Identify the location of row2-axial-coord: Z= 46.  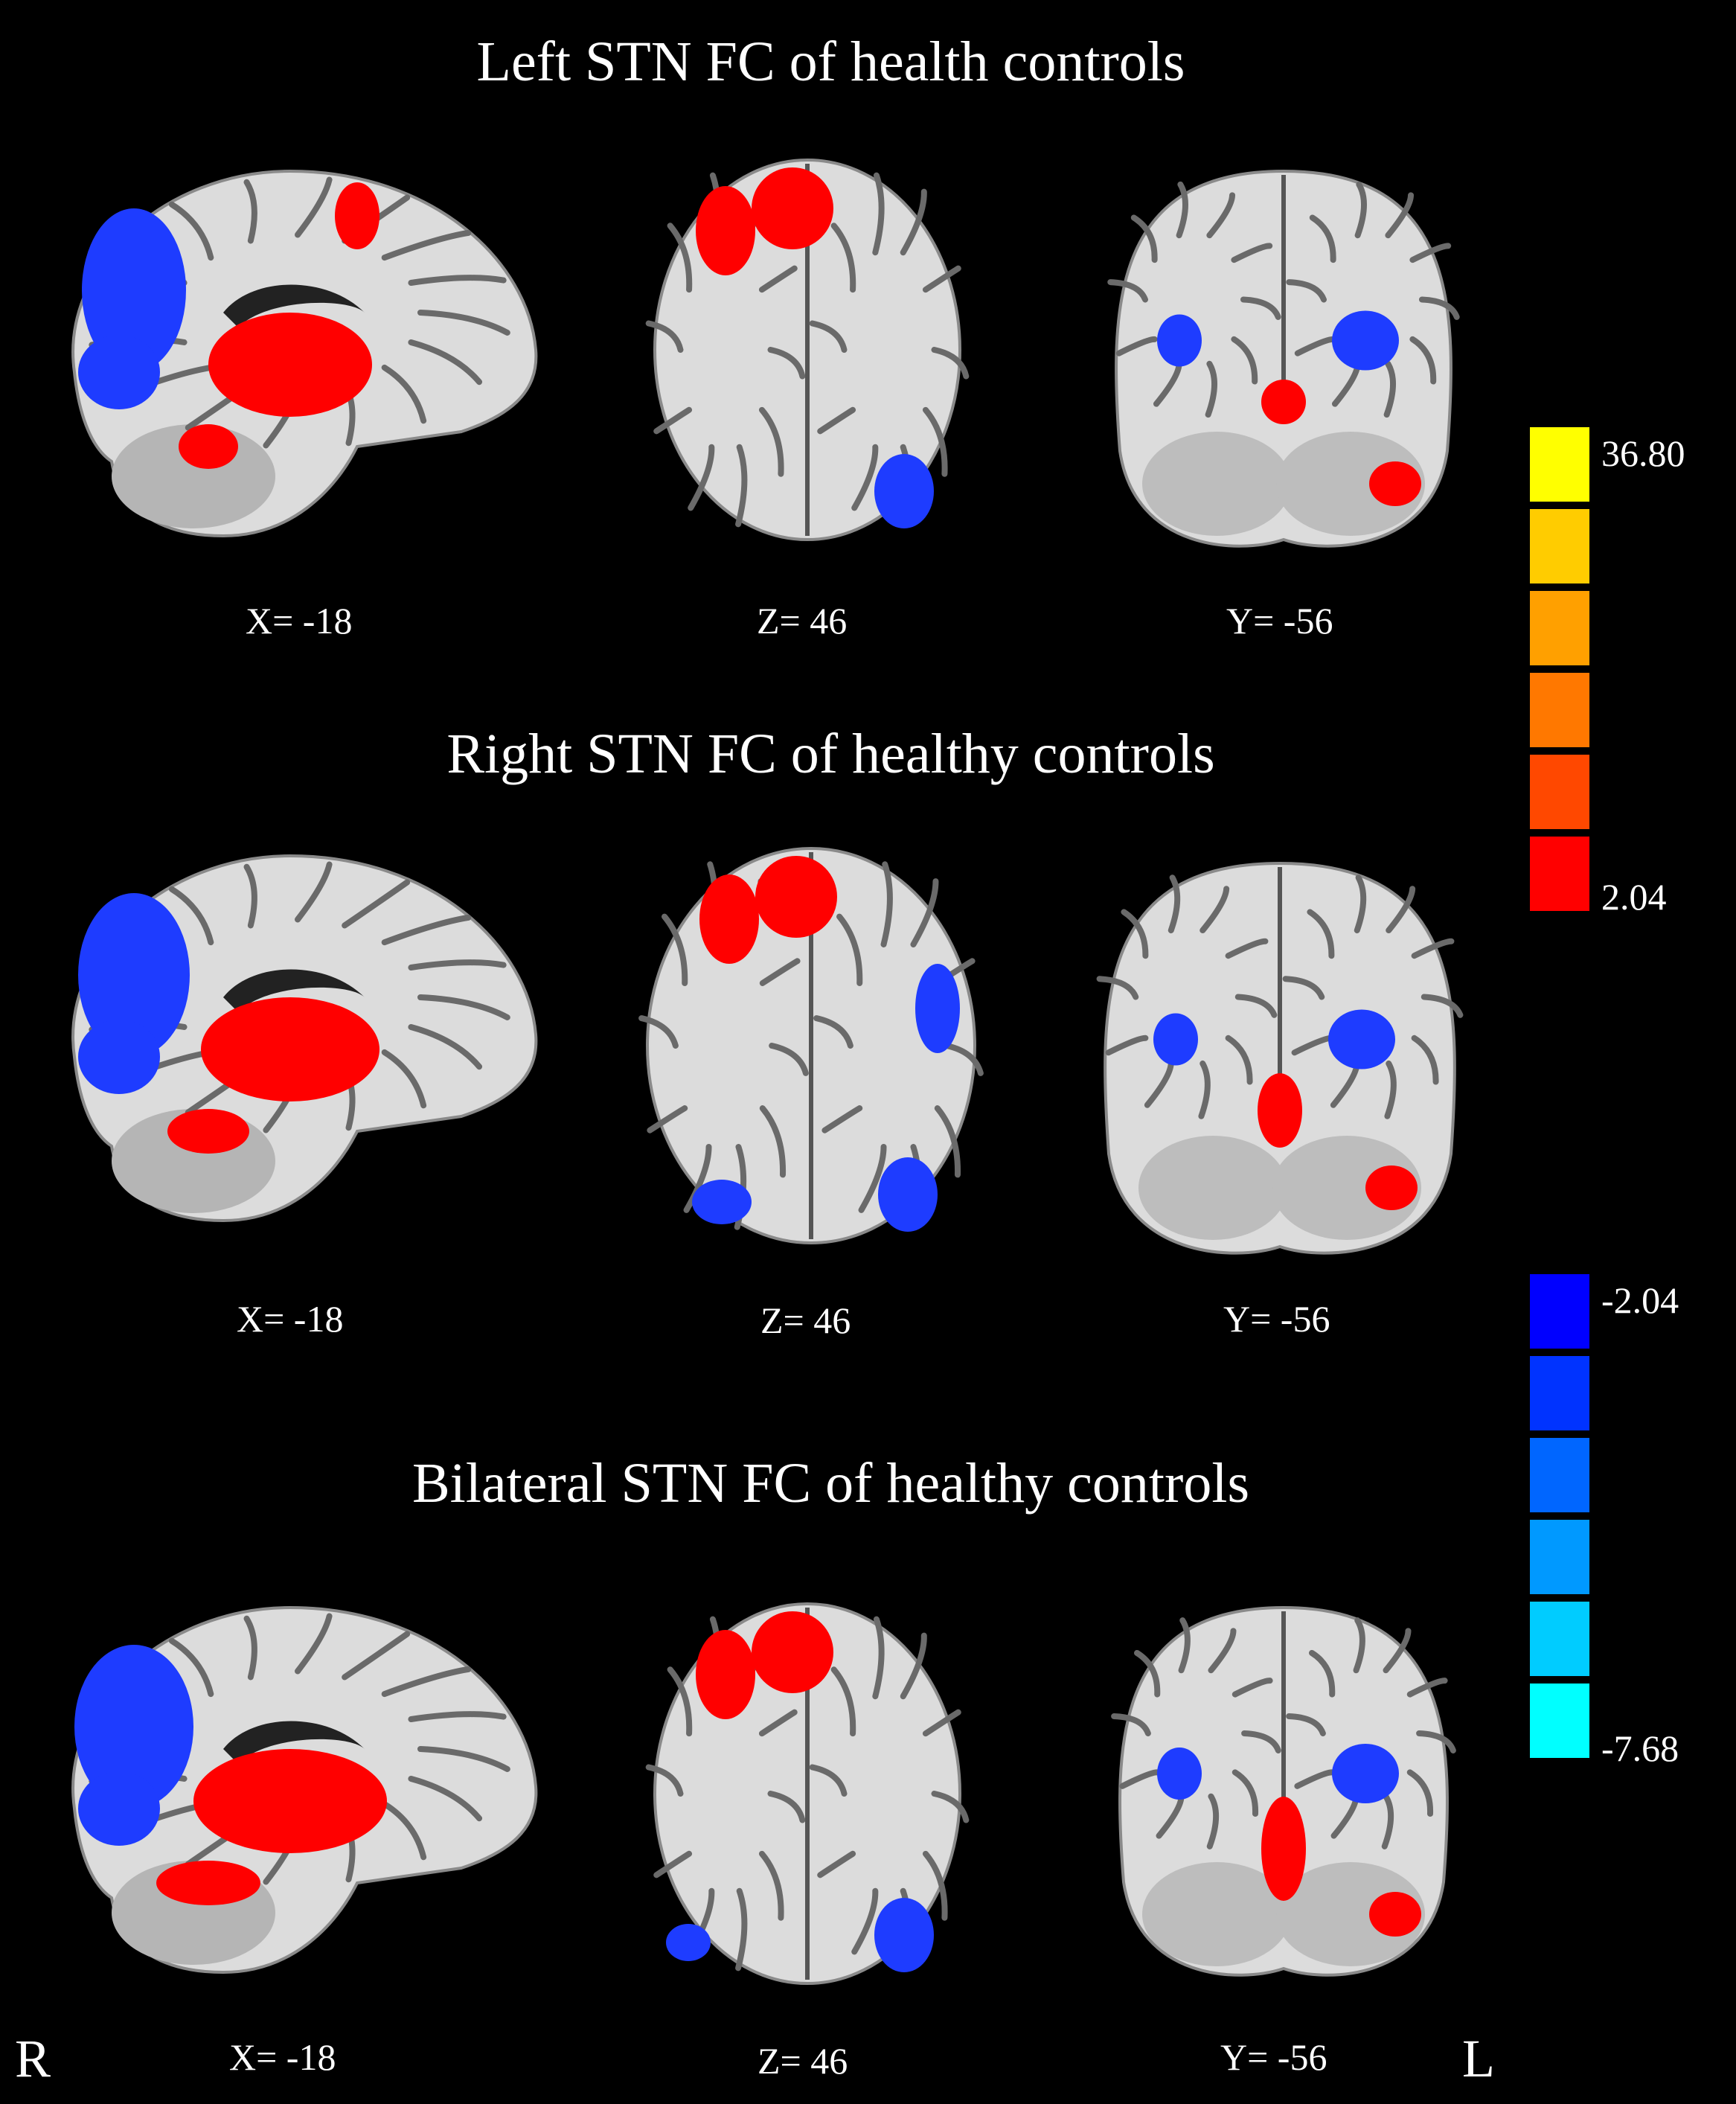
(805, 1320).